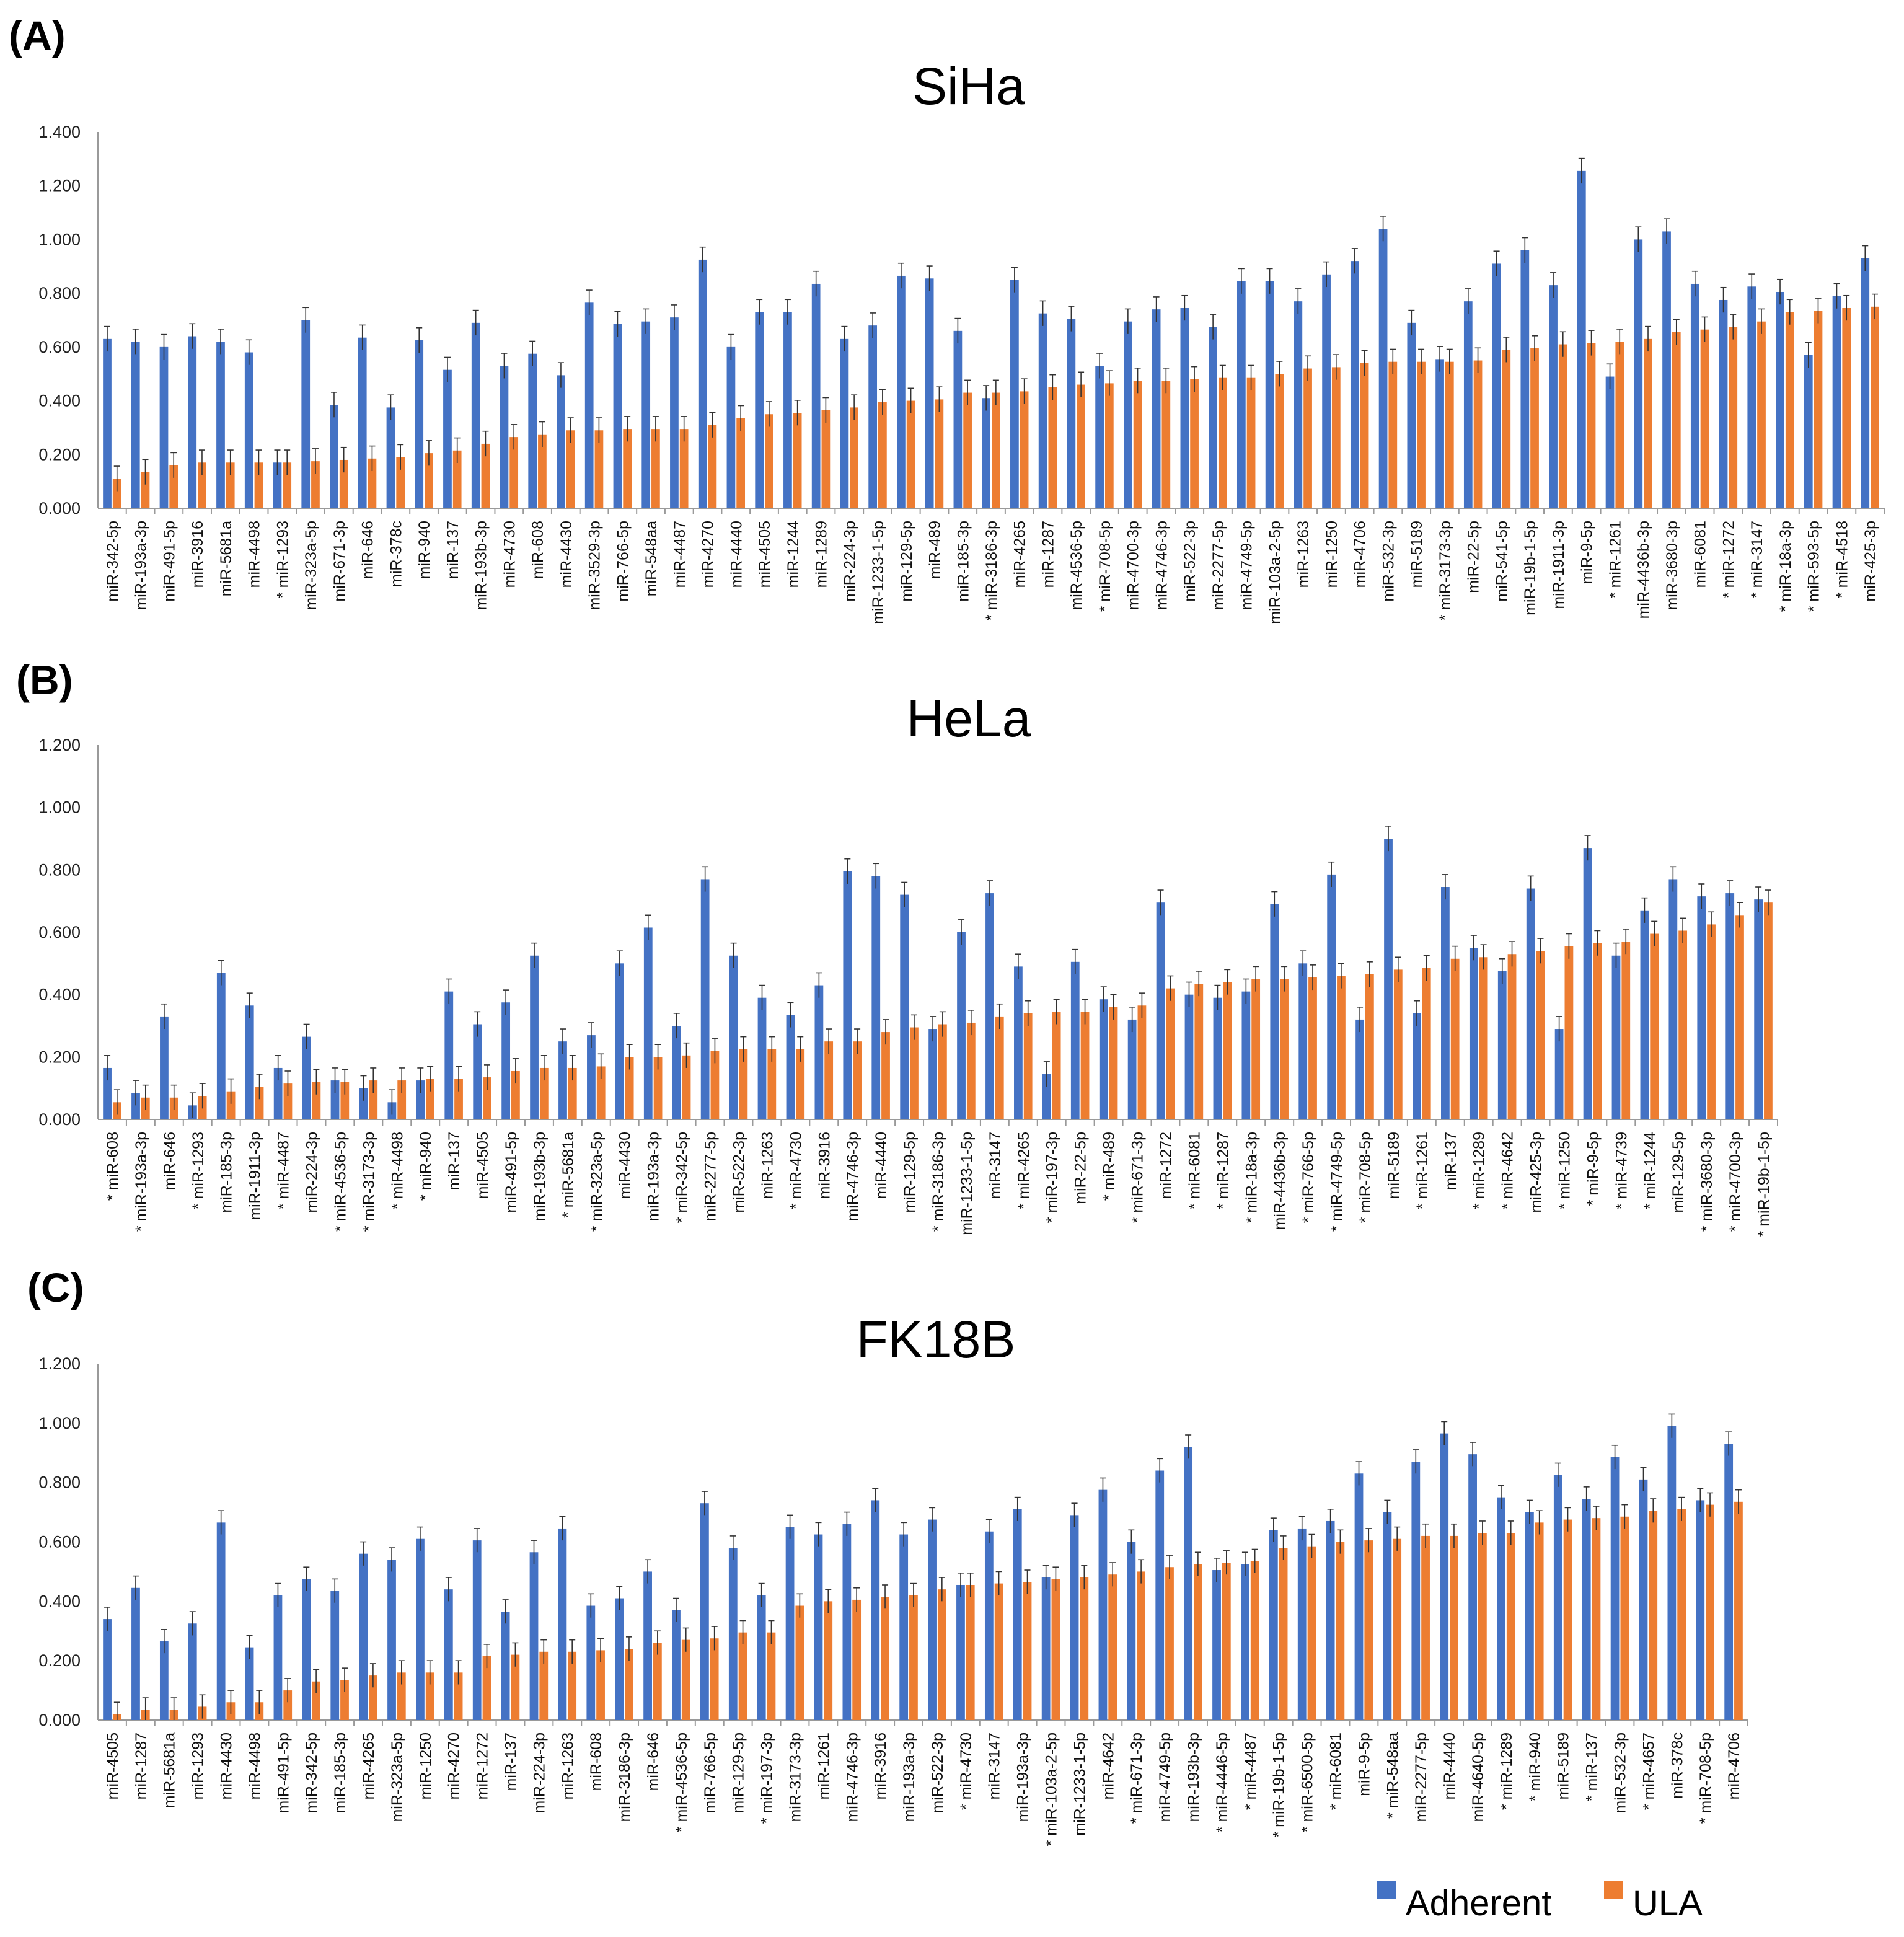 Image resolution: width=1904 pixels, height=1937 pixels. I want to click on bar-adherent-mir-4436b-3p, so click(1638, 373).